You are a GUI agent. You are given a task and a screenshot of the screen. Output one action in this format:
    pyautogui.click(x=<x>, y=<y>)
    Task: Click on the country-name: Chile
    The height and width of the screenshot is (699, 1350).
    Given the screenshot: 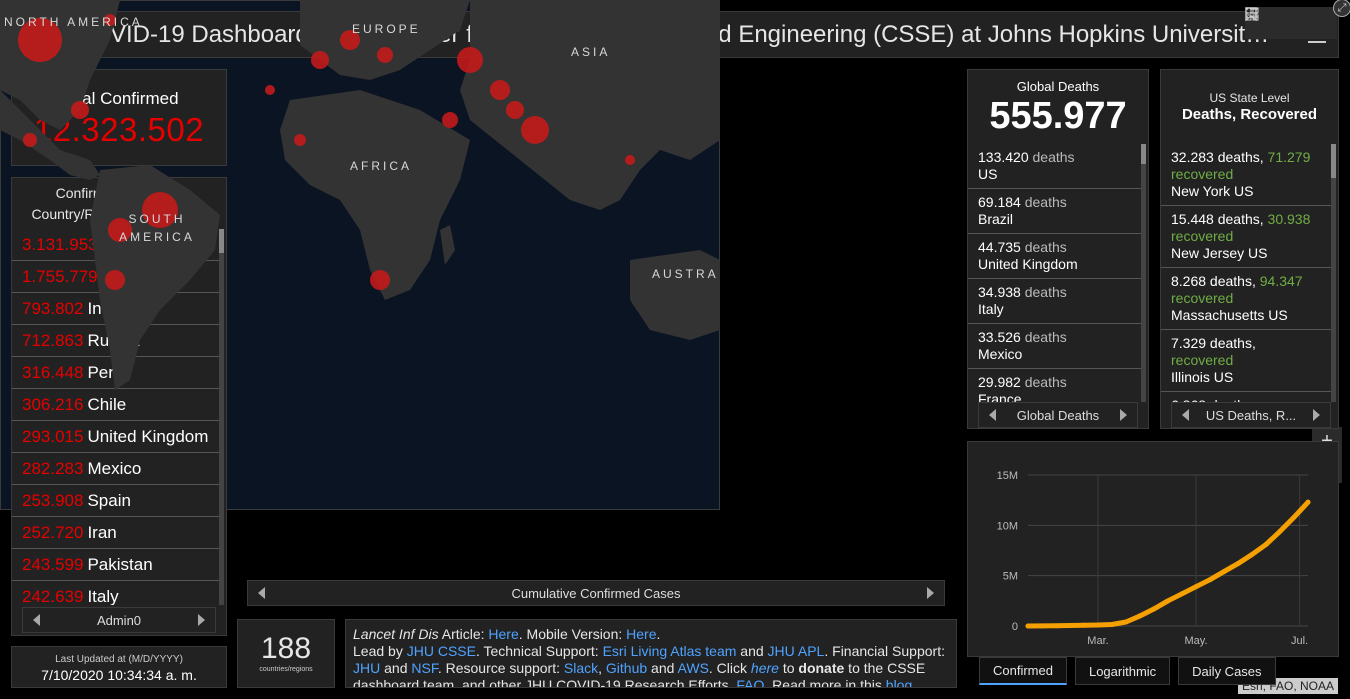 What is the action you would take?
    pyautogui.click(x=107, y=404)
    